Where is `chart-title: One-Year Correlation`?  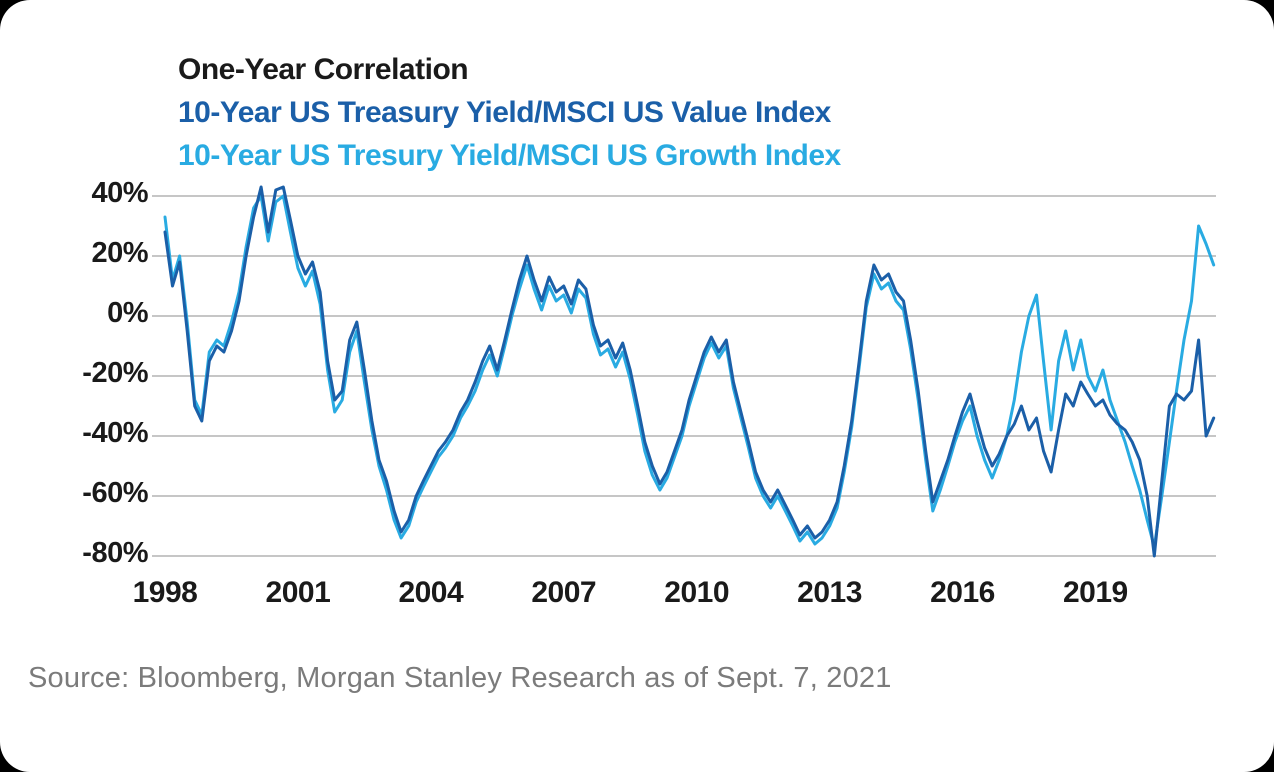
chart-title: One-Year Correlation is located at coordinates (323, 69).